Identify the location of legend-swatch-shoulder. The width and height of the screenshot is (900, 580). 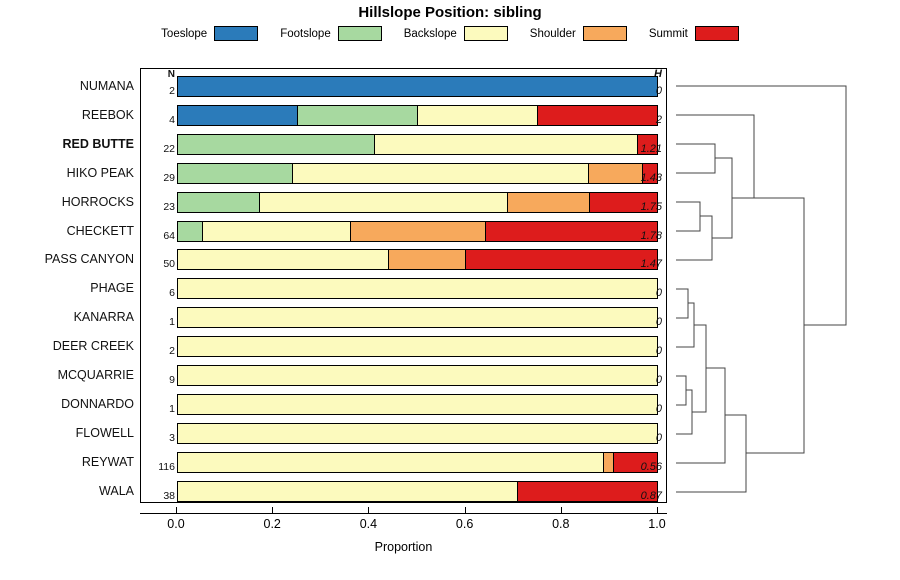
(604, 33).